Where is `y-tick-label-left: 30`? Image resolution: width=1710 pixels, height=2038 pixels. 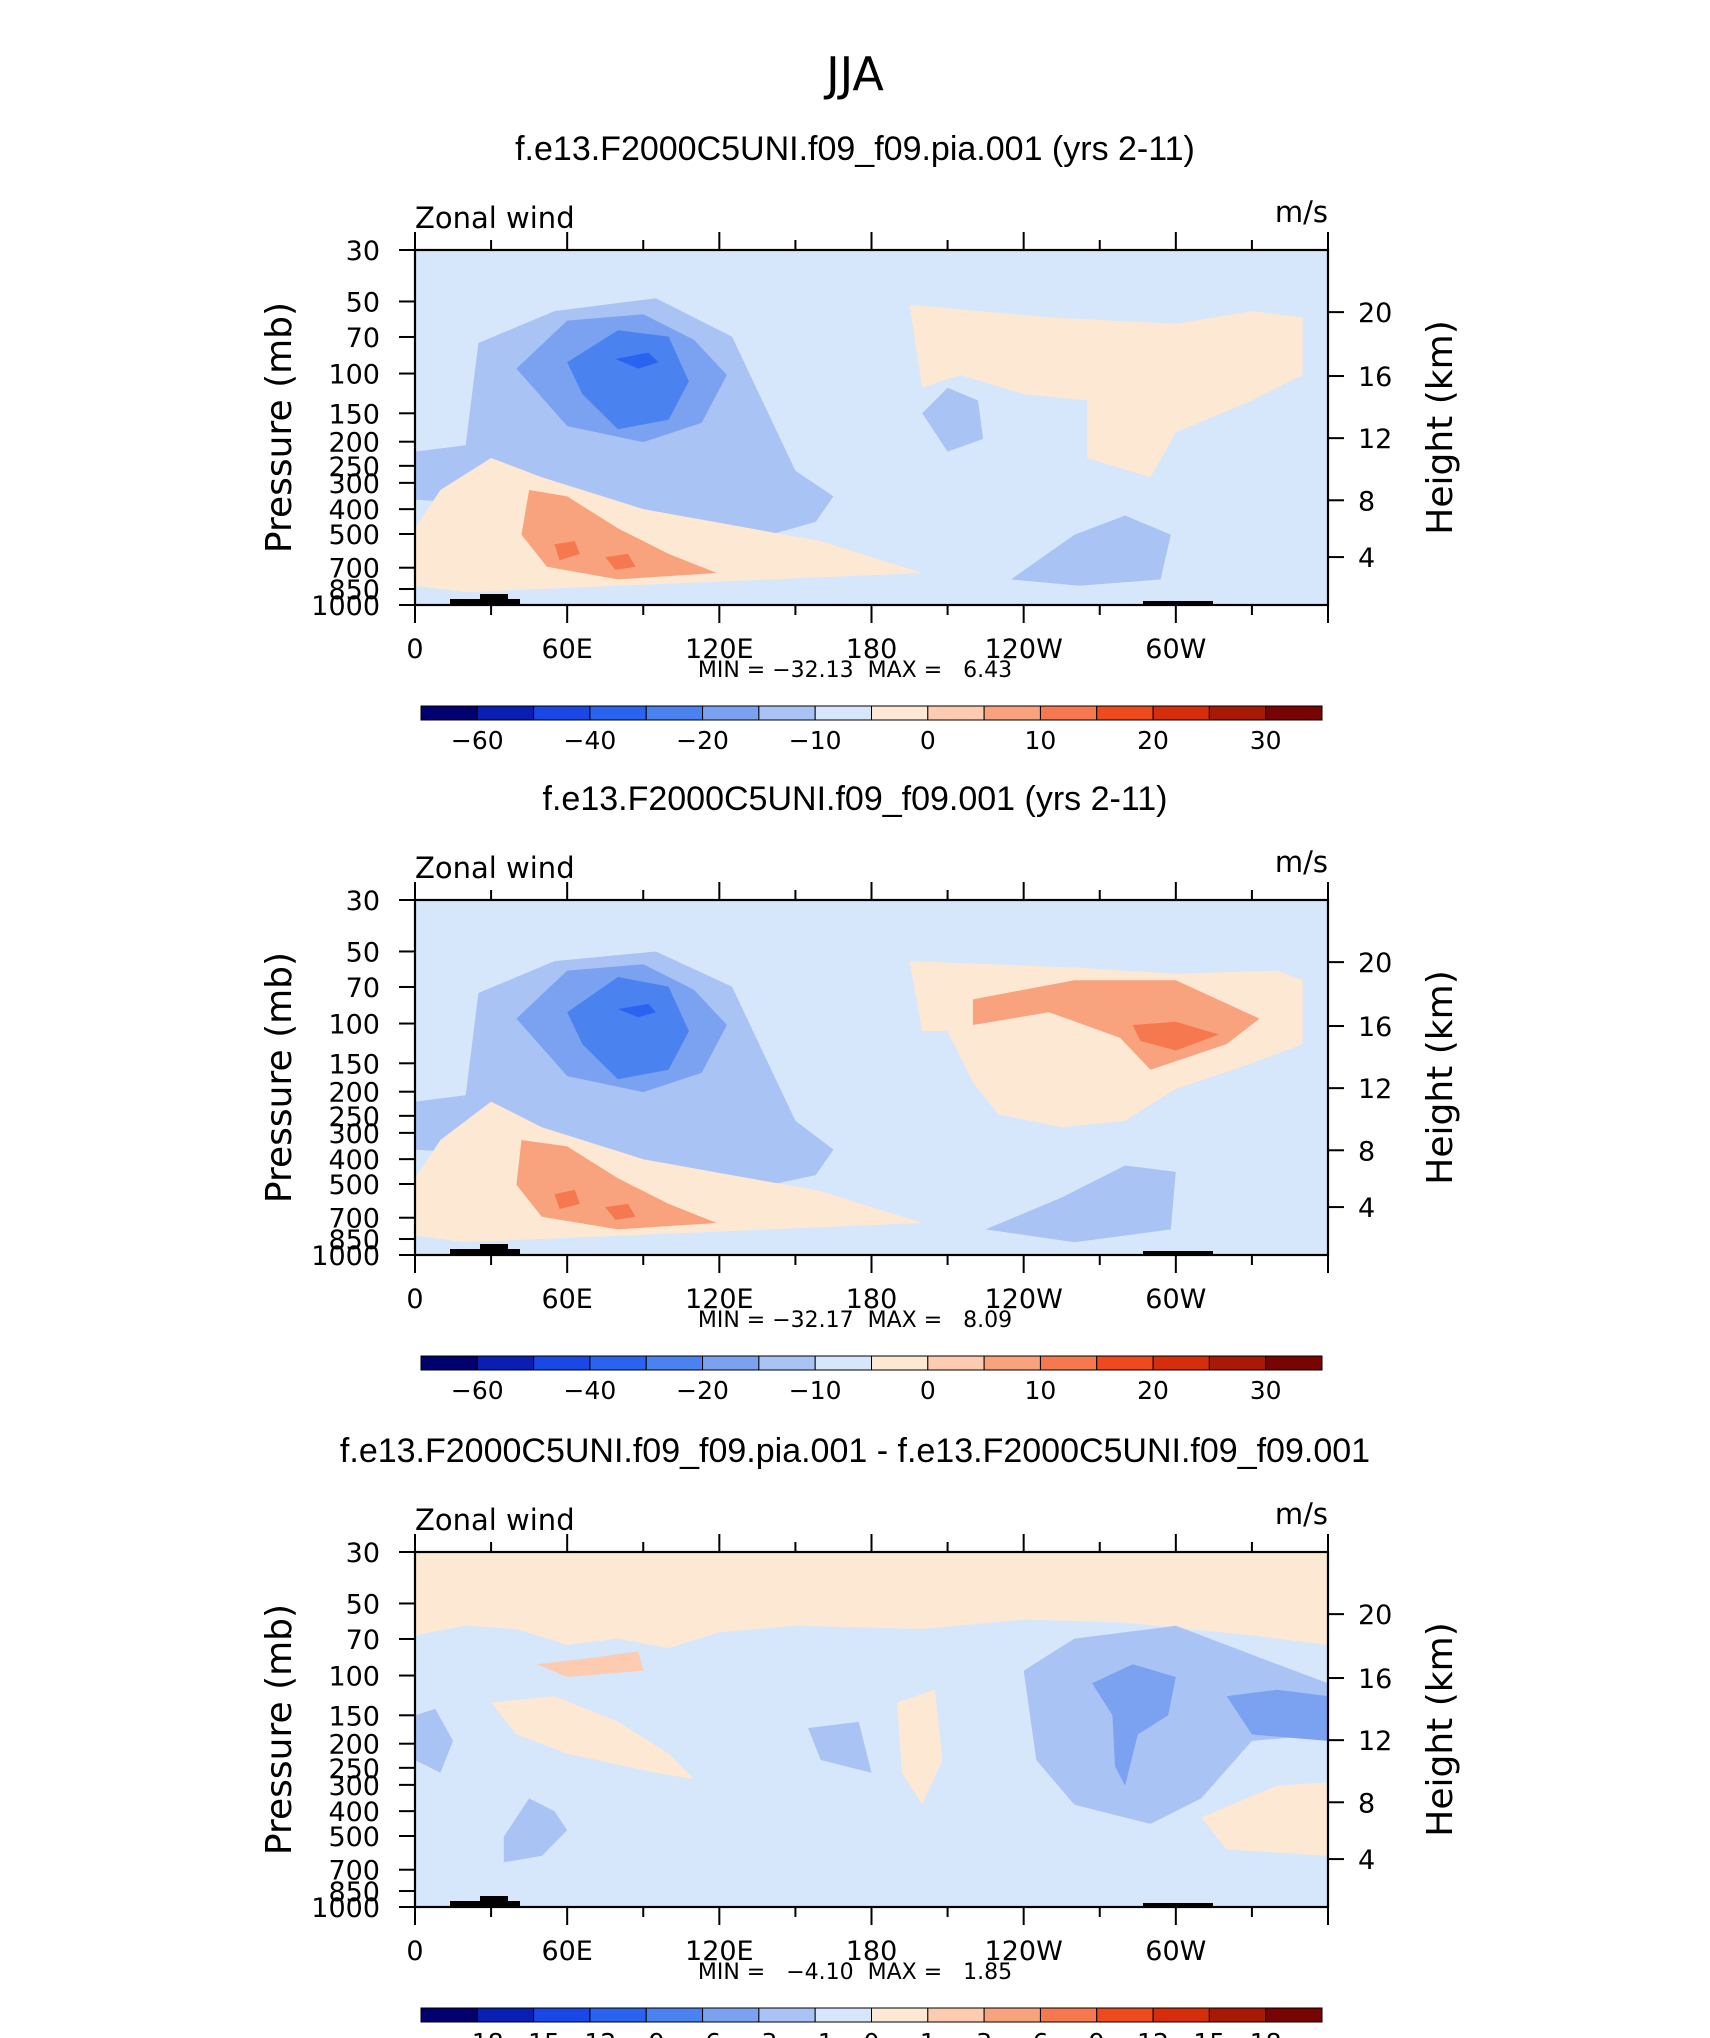
y-tick-label-left: 30 is located at coordinates (363, 251).